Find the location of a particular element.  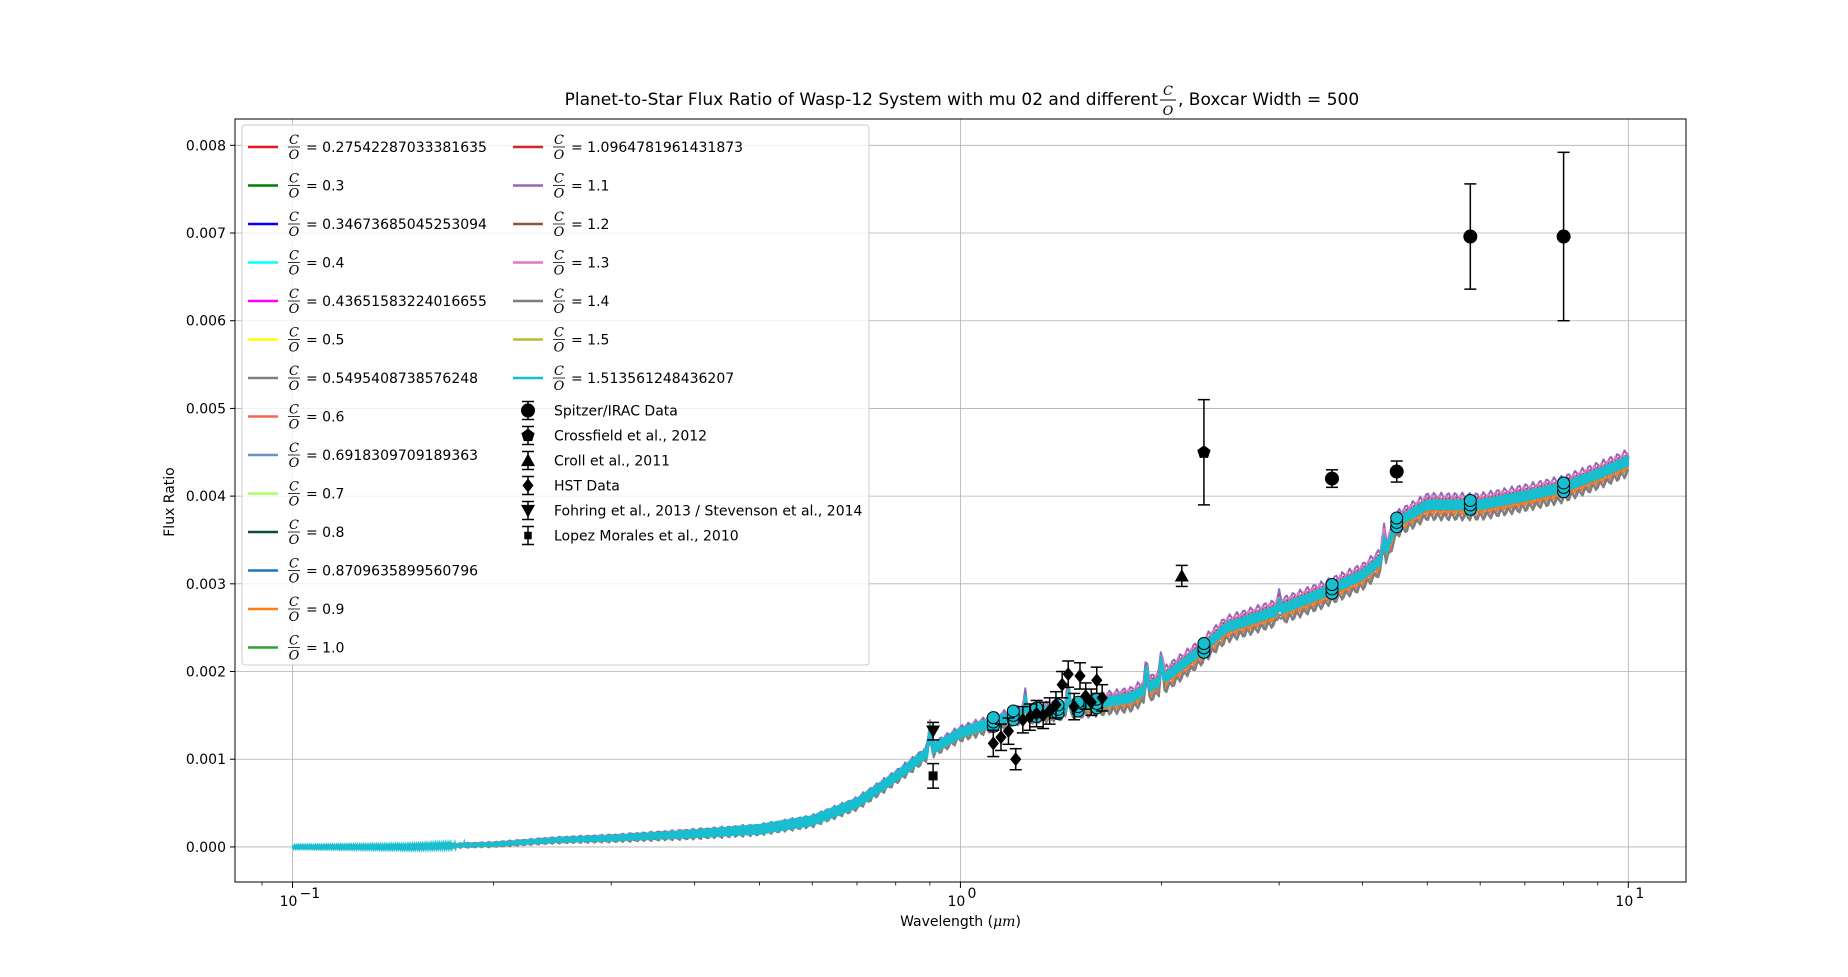

legend-entry-label: = 0.5495408738576248 is located at coordinates (392, 379).